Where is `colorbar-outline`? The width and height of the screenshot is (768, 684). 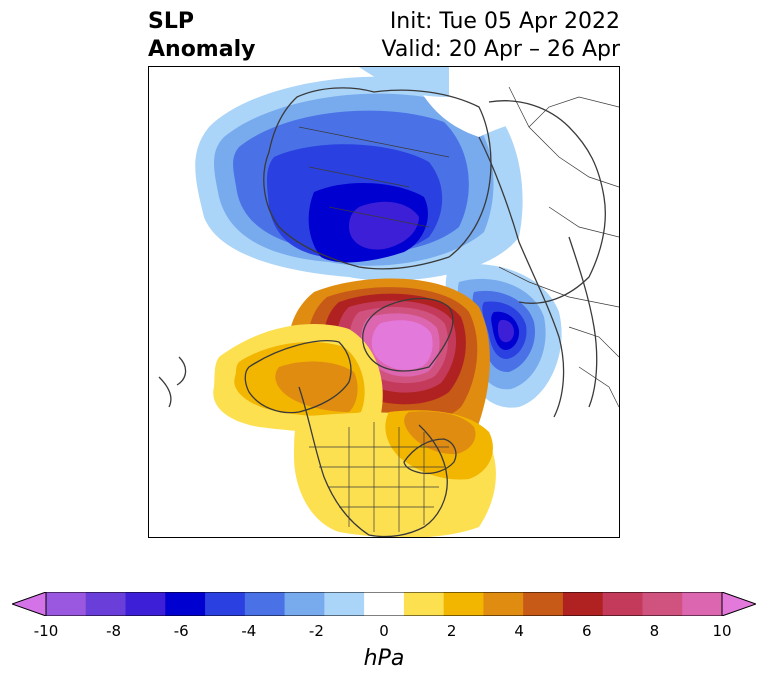
colorbar-outline is located at coordinates (384, 604).